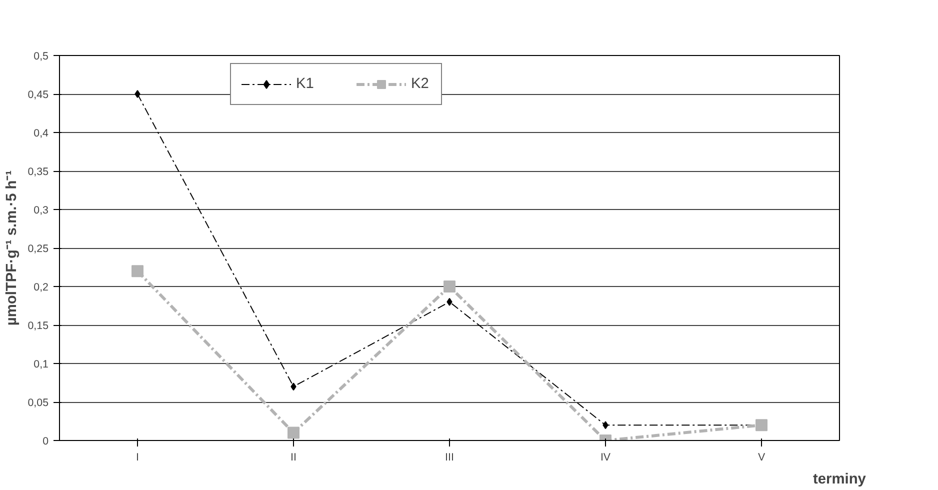  Describe the element at coordinates (293, 458) in the screenshot. I see `x-tick-label: II` at that location.